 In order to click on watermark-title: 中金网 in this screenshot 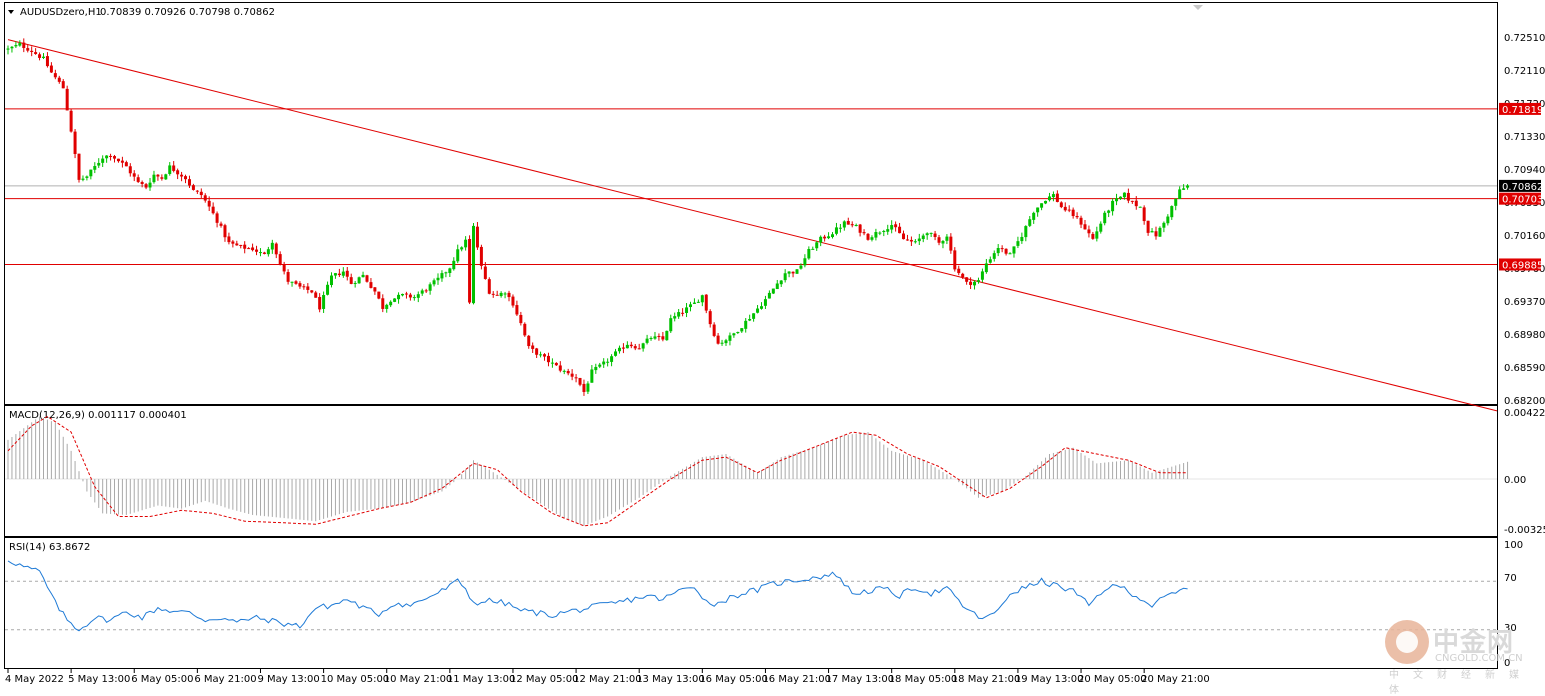, I will do `click(1474, 643)`.